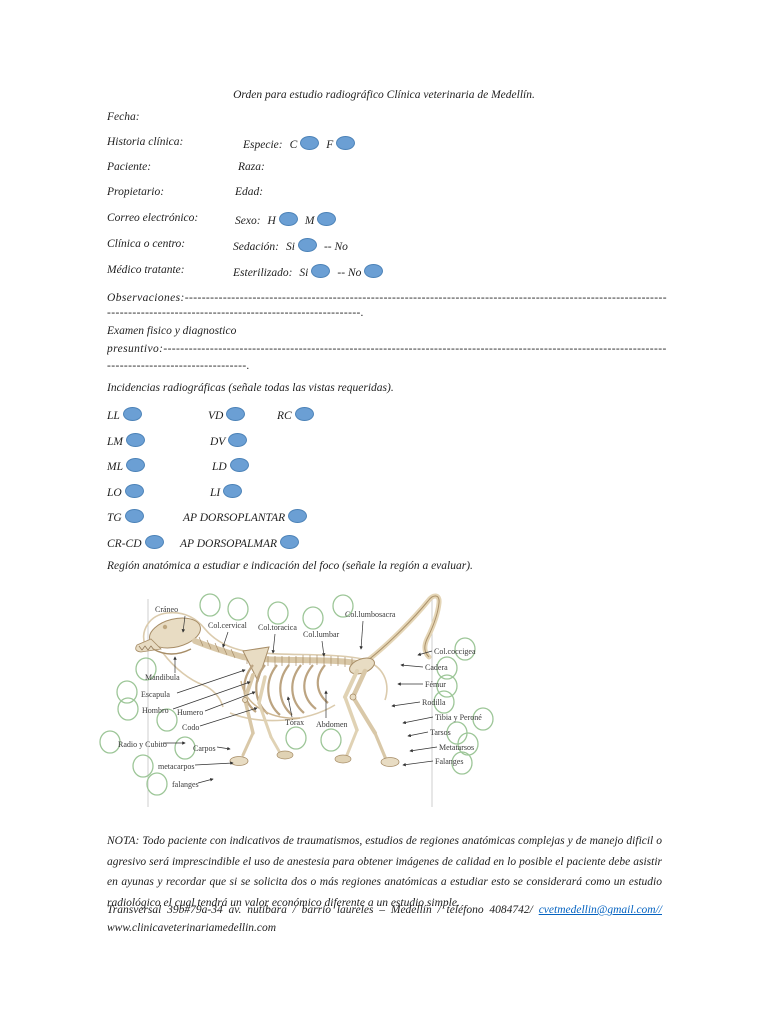 The image size is (768, 1024). I want to click on incidence-oval-LL, so click(132, 414).